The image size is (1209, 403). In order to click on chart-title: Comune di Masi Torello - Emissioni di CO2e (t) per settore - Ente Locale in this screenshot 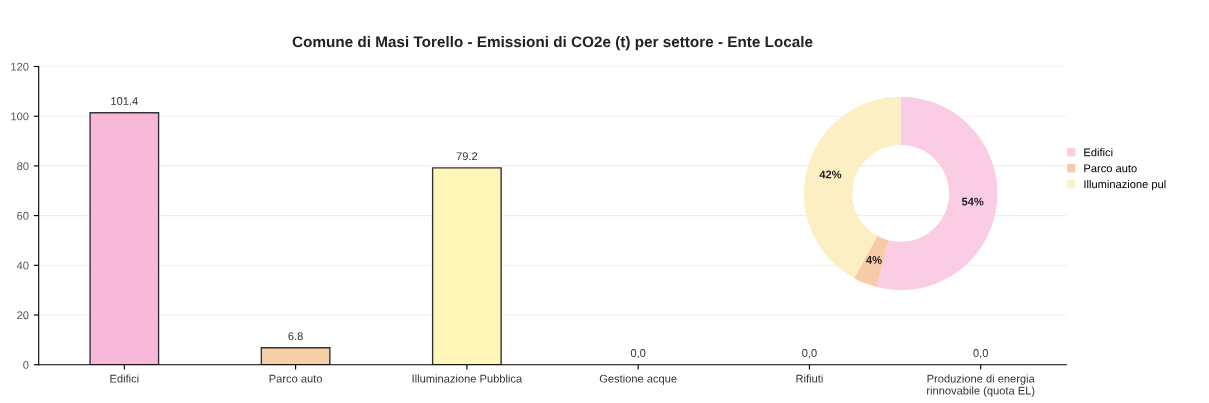, I will do `click(552, 43)`.